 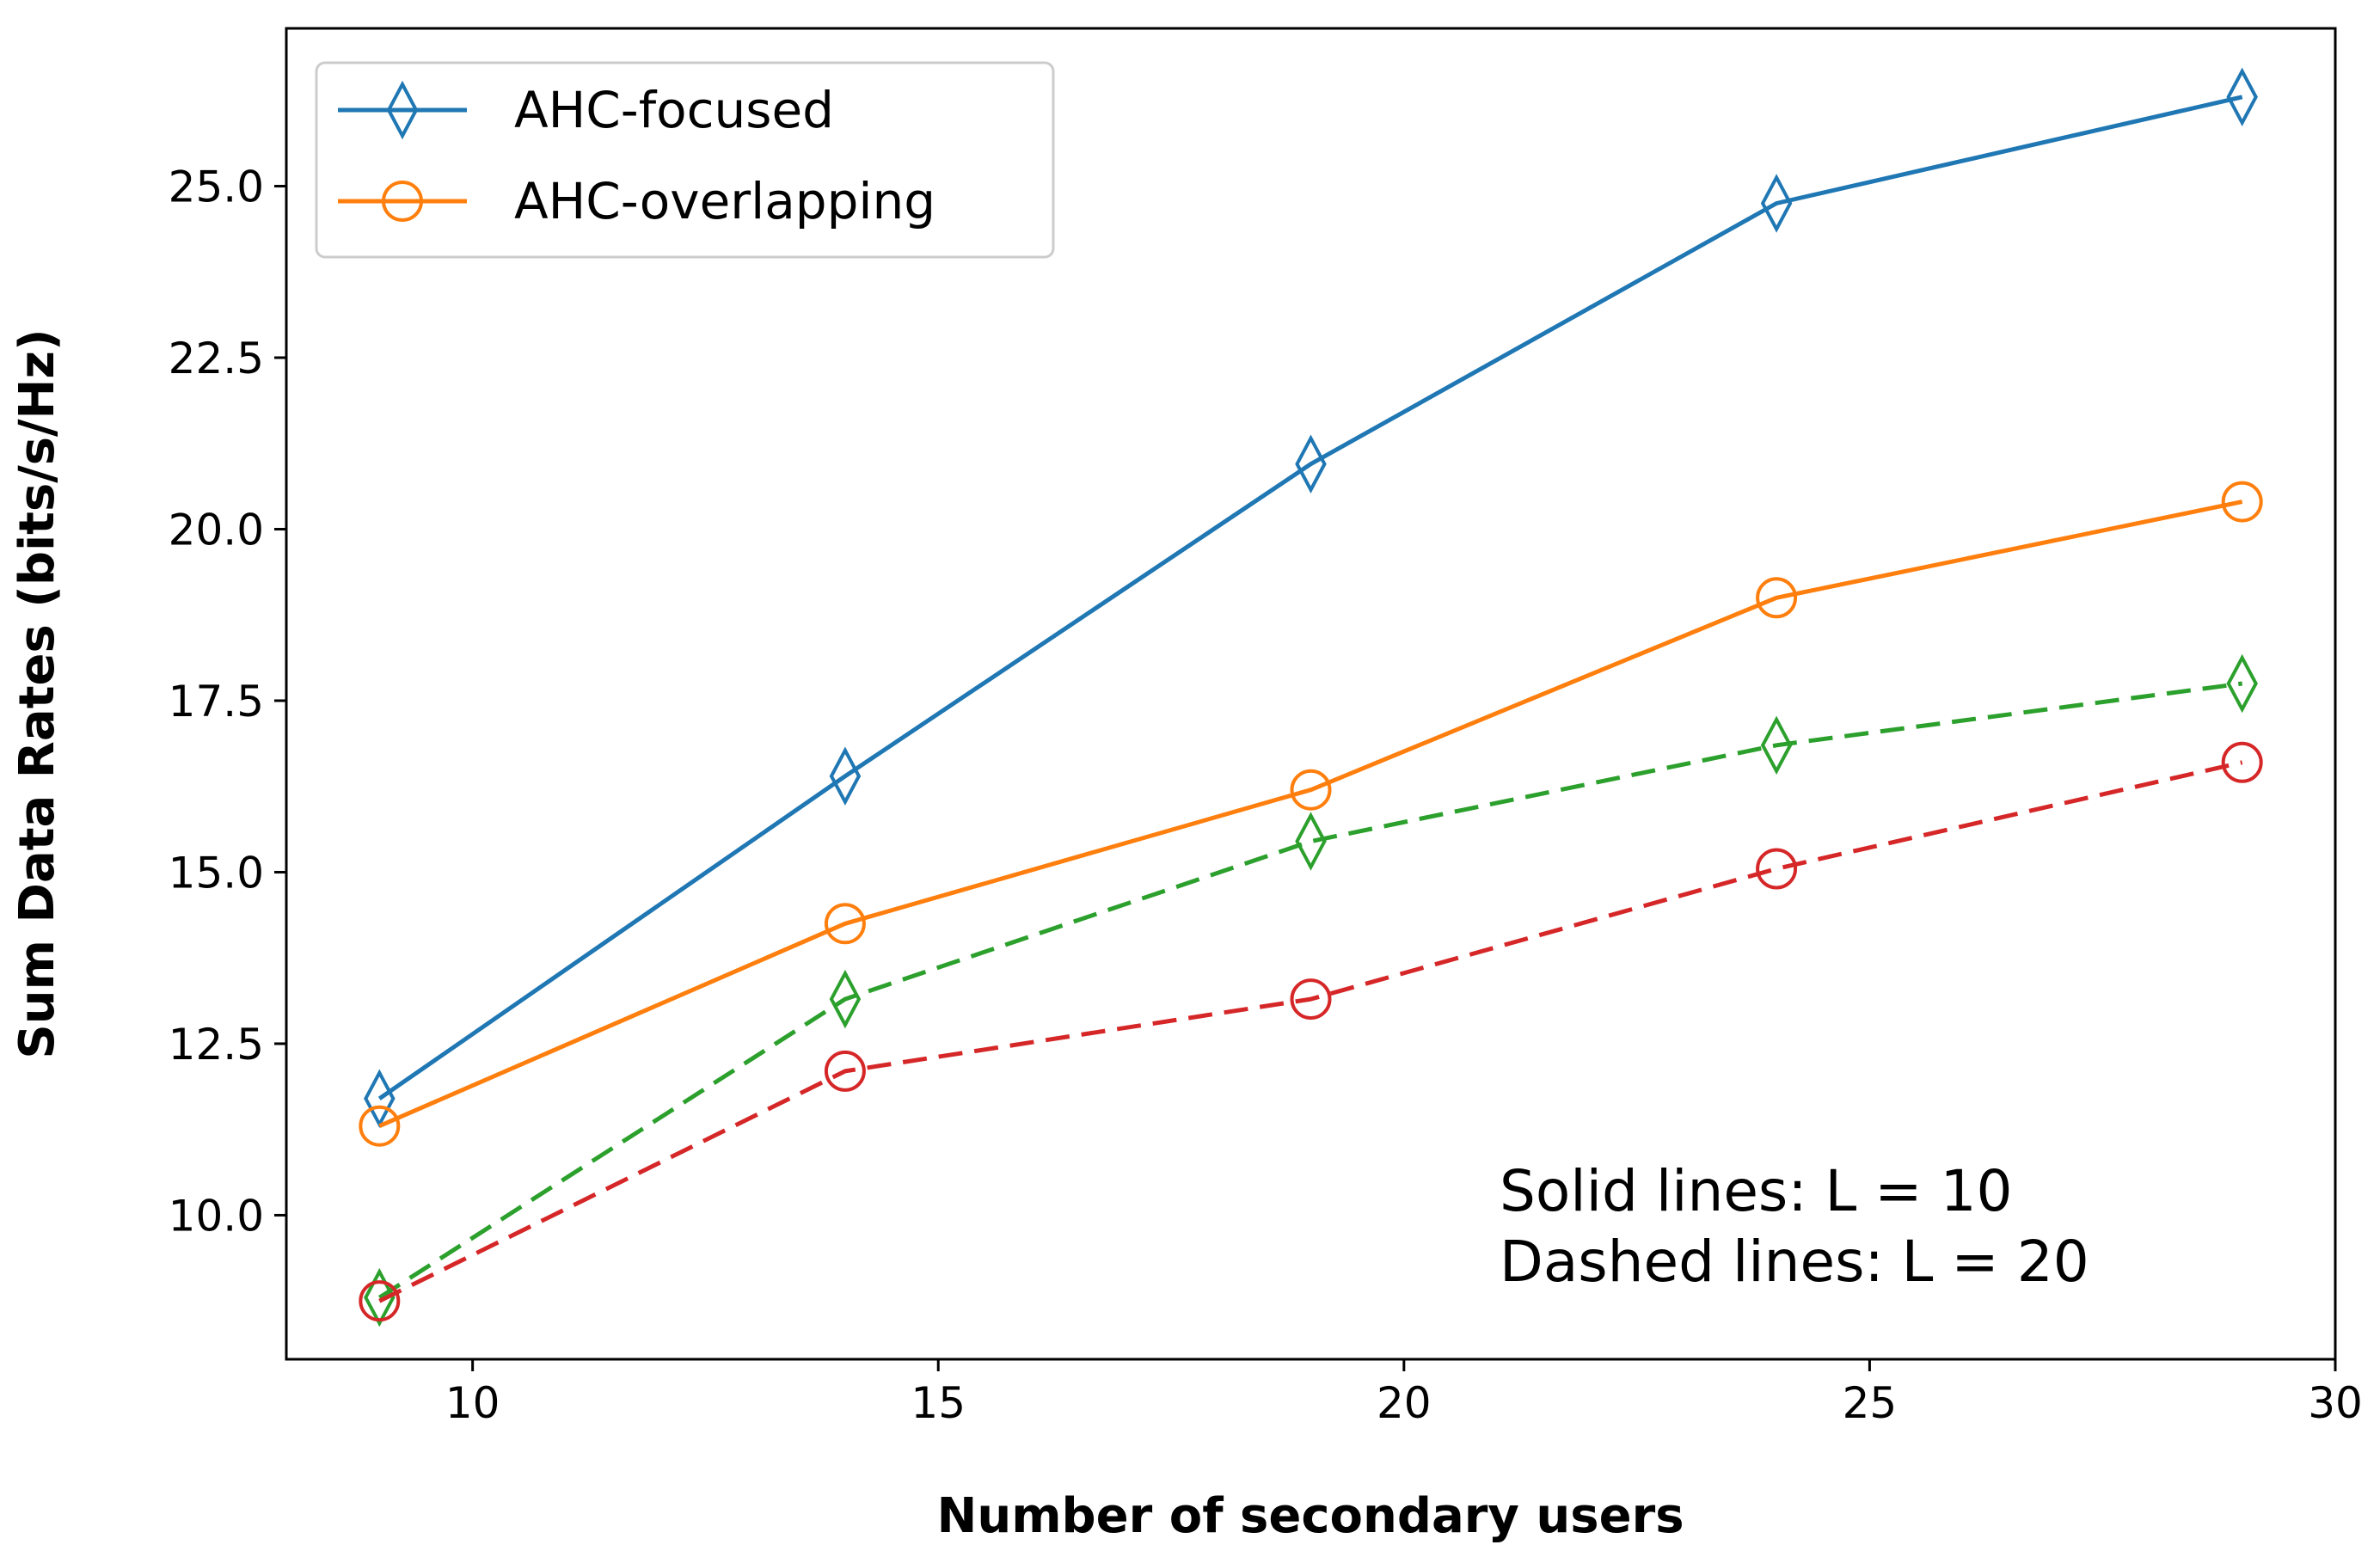 I want to click on legend-circle-marker, so click(x=402, y=201).